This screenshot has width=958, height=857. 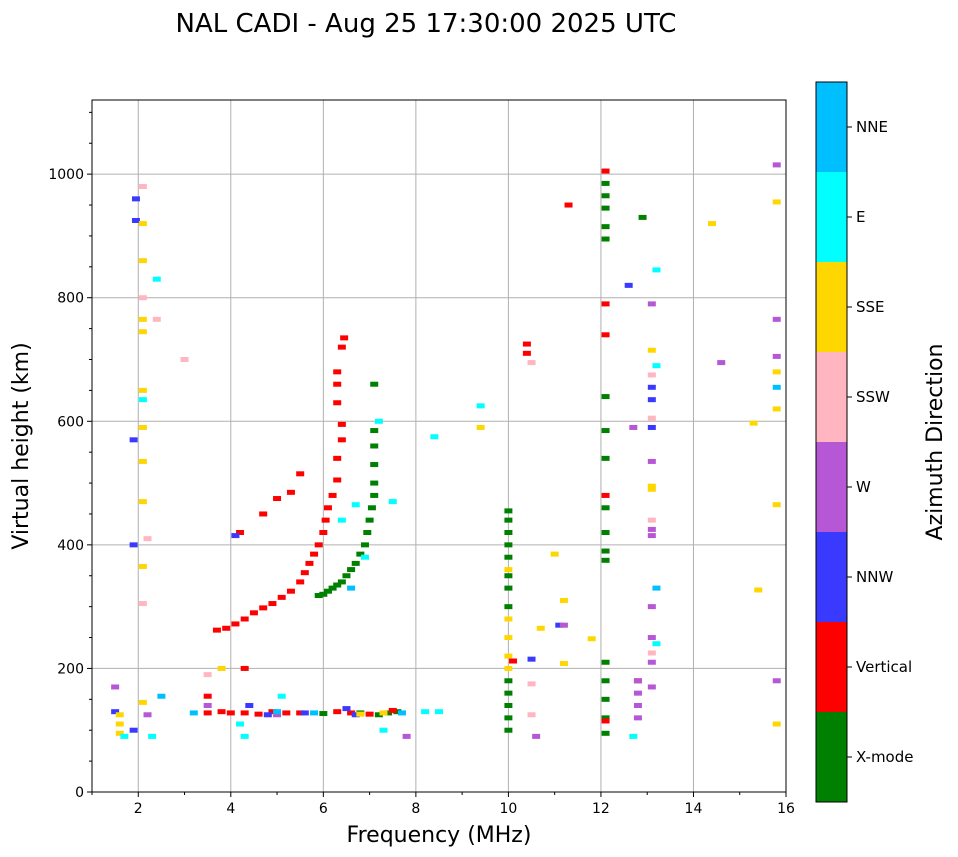 I want to click on colorbar-label: Vertical, so click(x=884, y=667).